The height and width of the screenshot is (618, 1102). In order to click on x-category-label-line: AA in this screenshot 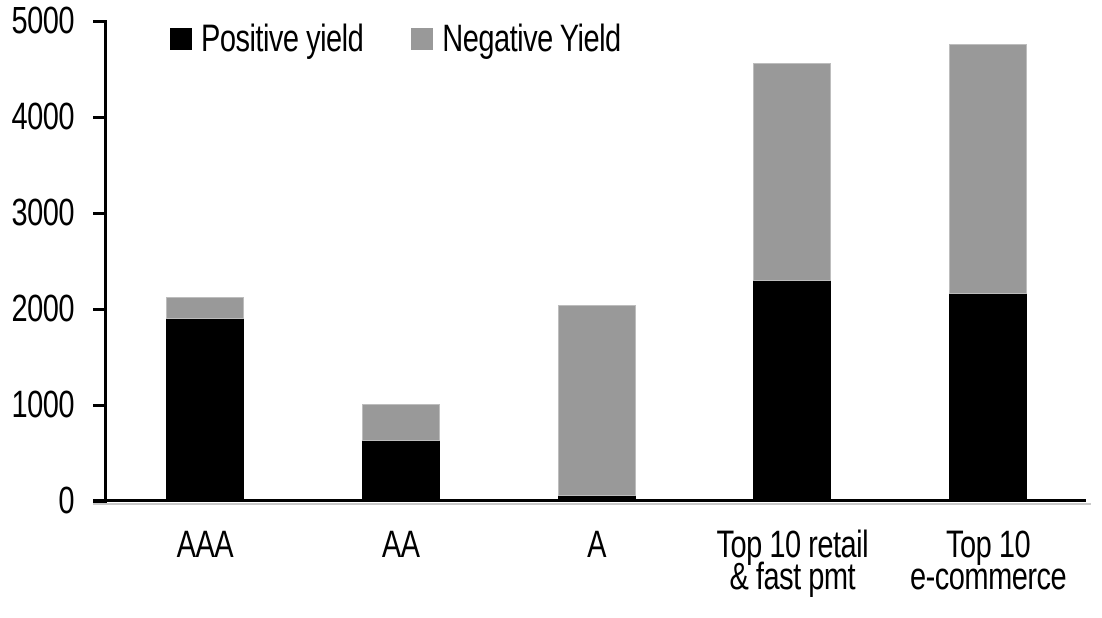, I will do `click(401, 545)`.